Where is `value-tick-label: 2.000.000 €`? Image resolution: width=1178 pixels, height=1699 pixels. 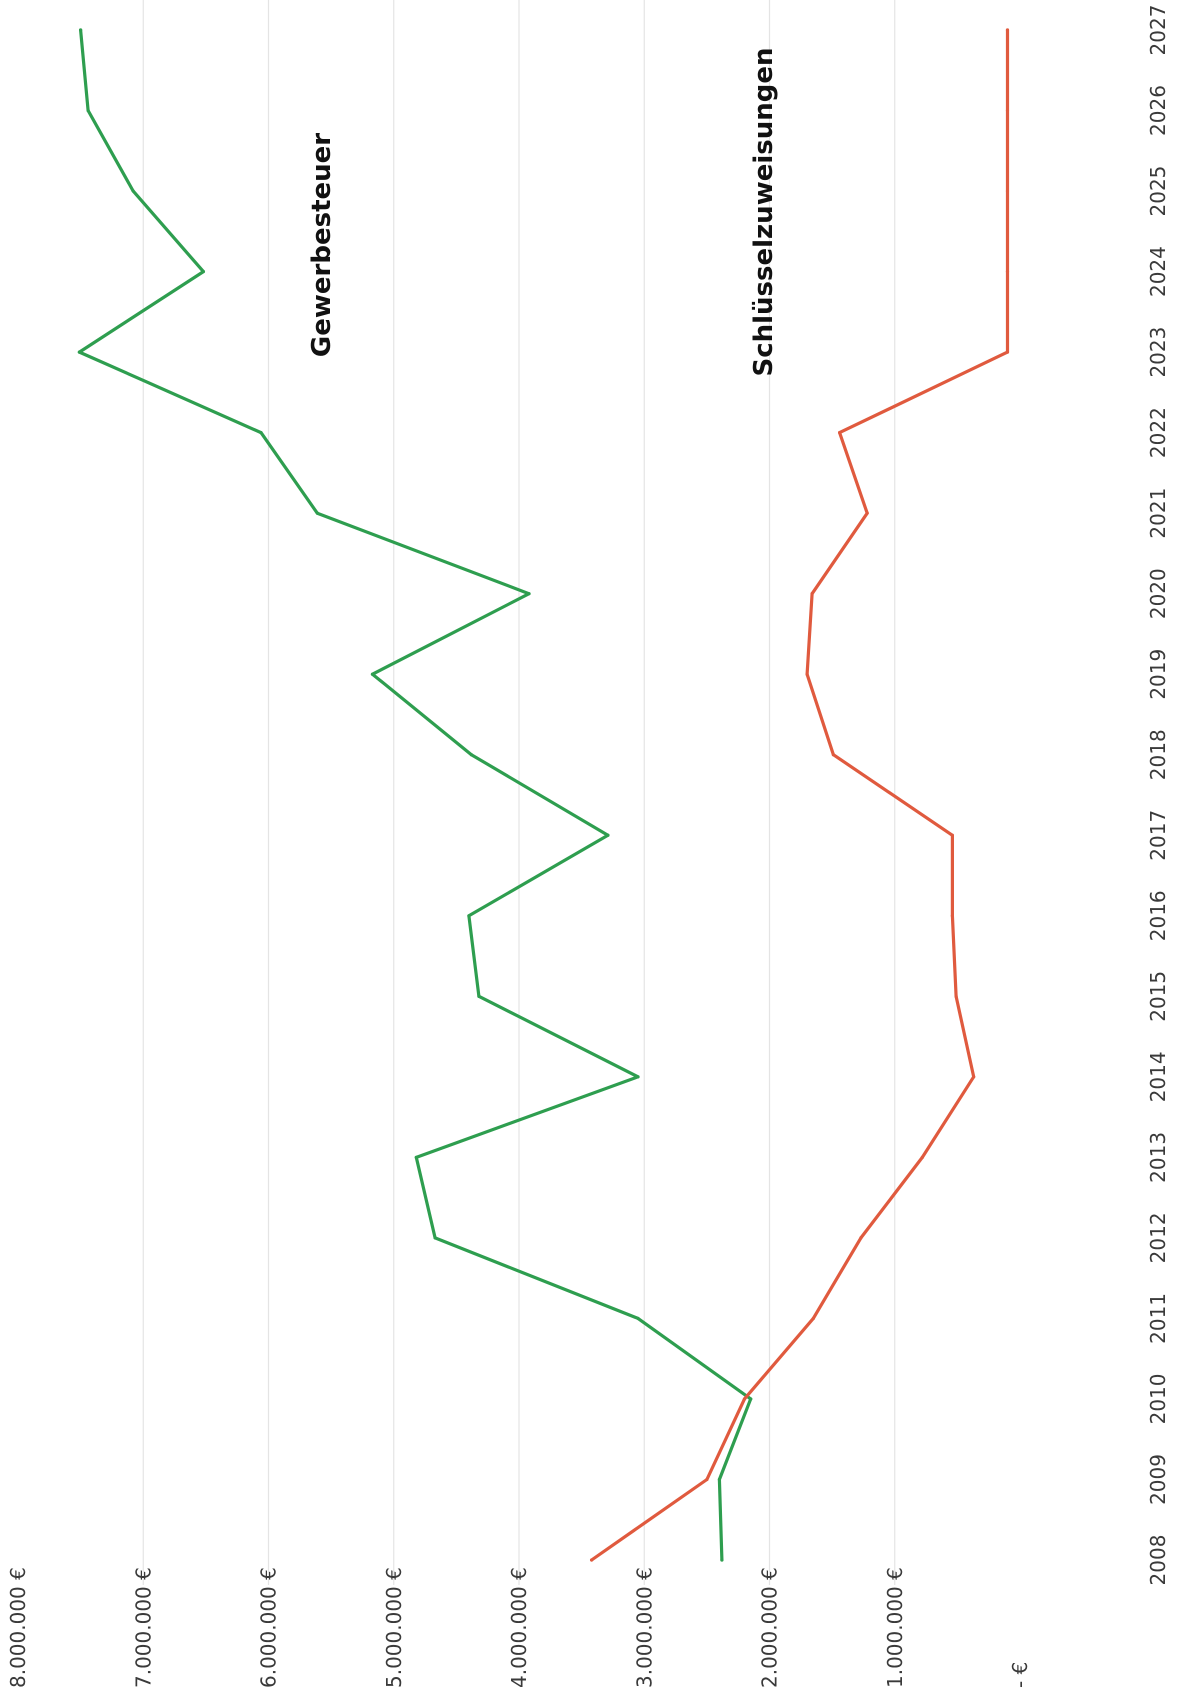 value-tick-label: 2.000.000 € is located at coordinates (770, 1627).